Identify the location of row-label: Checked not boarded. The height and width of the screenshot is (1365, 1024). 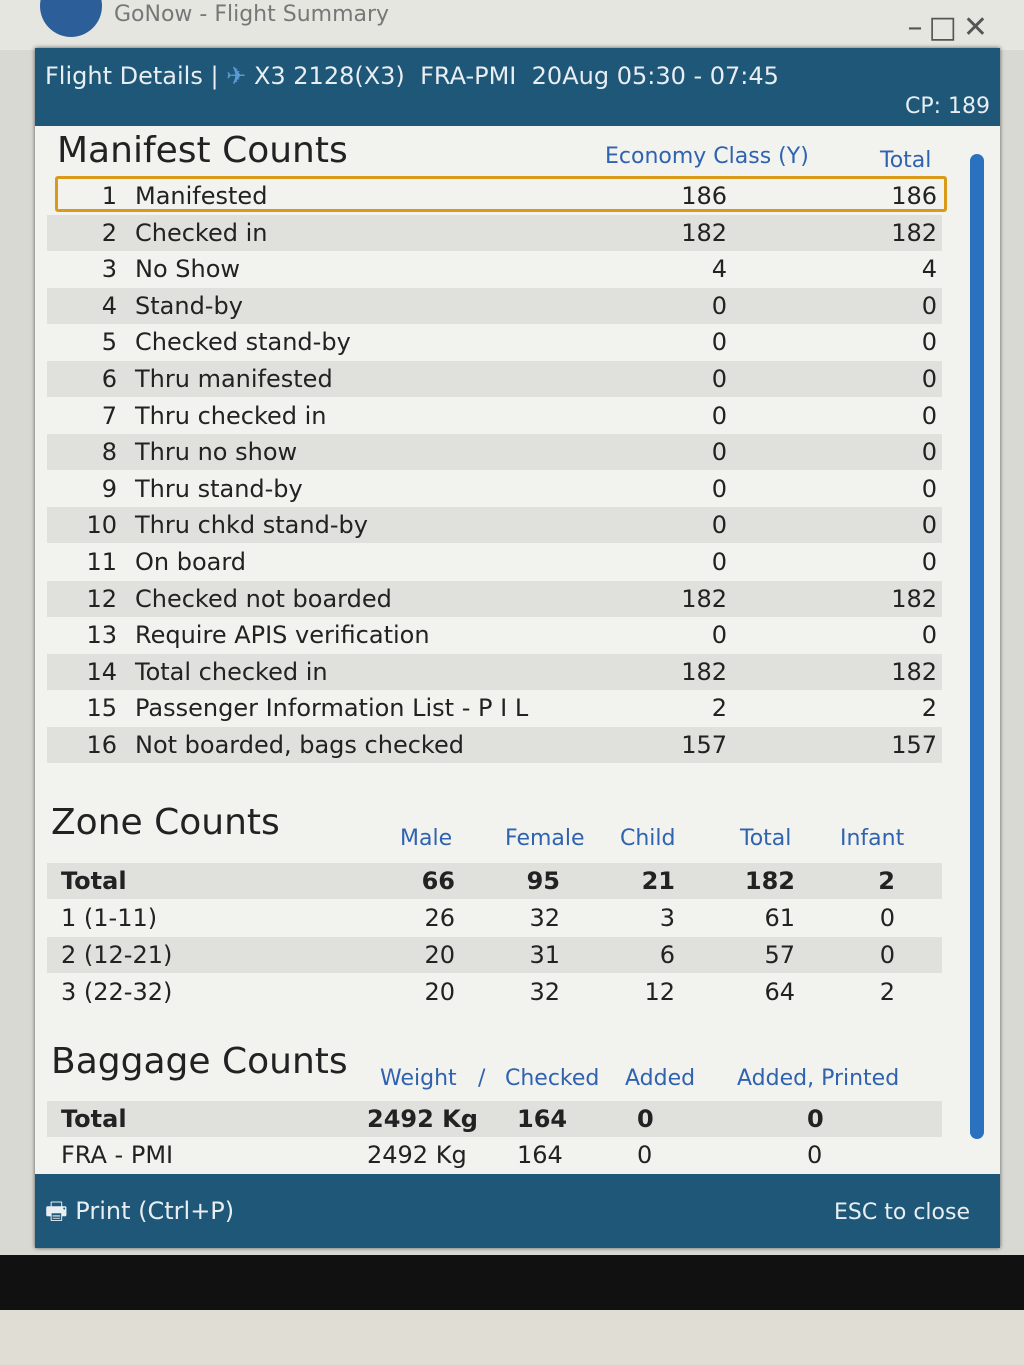
(263, 598).